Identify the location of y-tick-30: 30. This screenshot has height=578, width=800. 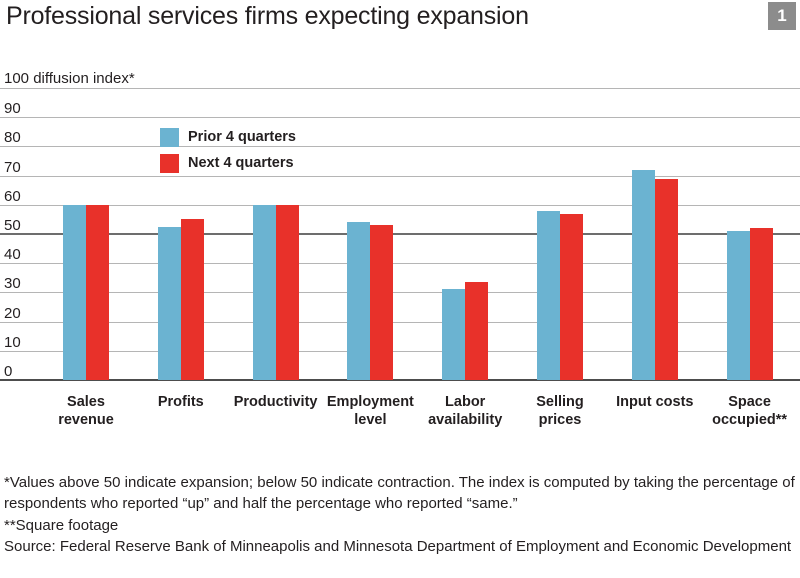
(12, 284).